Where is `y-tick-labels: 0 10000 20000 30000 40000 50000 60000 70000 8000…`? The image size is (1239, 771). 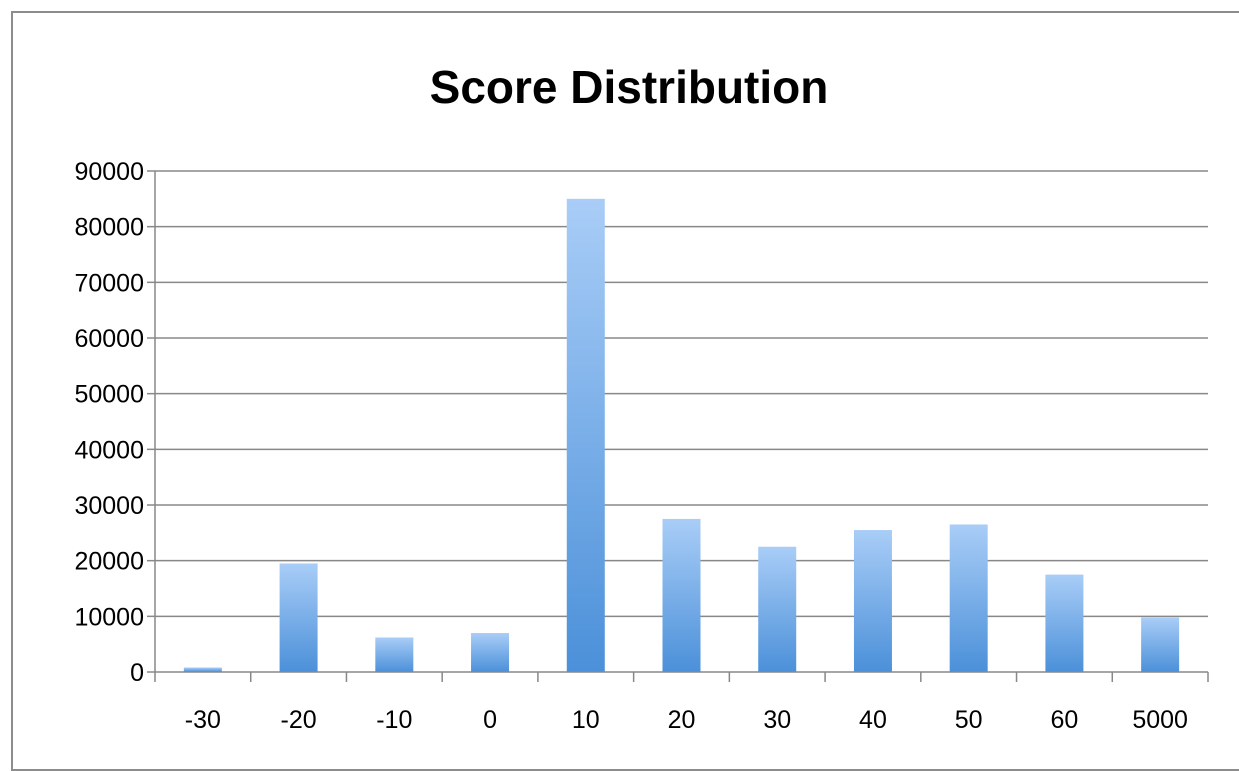
y-tick-labels: 0 10000 20000 30000 40000 50000 60000 70000 8000… is located at coordinates (109, 422).